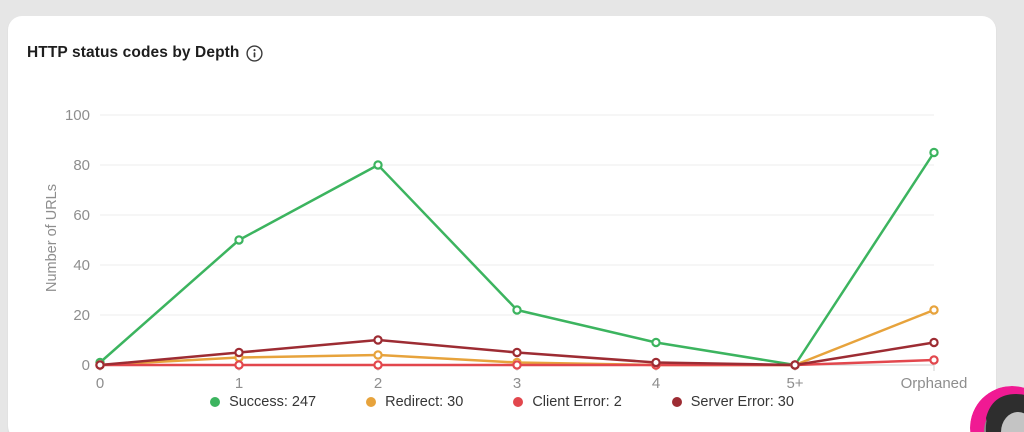 Image resolution: width=1024 pixels, height=432 pixels. Describe the element at coordinates (81, 165) in the screenshot. I see `y-tick-label-80: 80` at that location.